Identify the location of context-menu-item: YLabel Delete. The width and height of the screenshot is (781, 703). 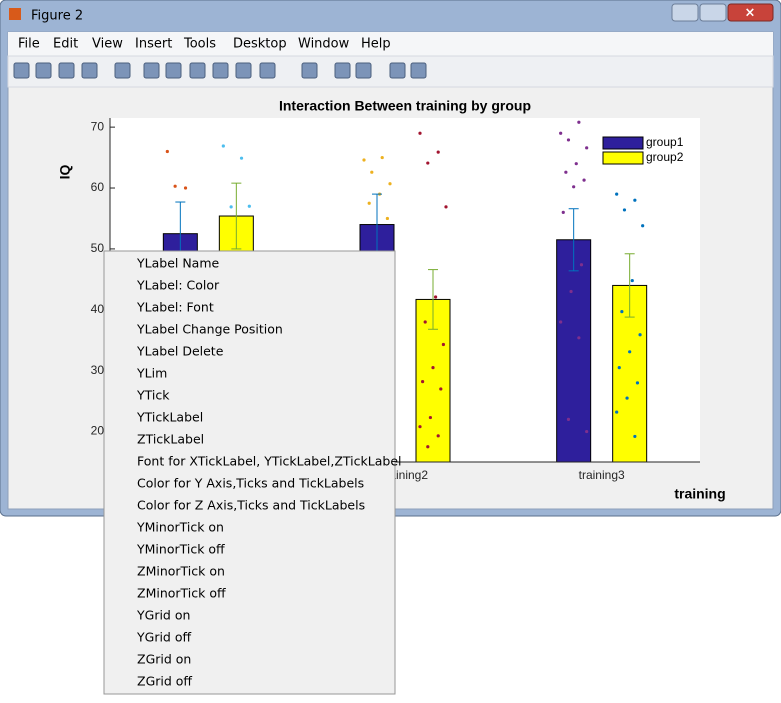
(180, 351).